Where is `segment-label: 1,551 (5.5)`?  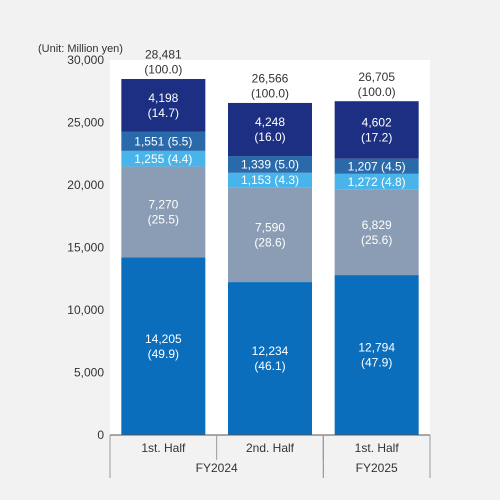
segment-label: 1,551 (5.5) is located at coordinates (163, 141).